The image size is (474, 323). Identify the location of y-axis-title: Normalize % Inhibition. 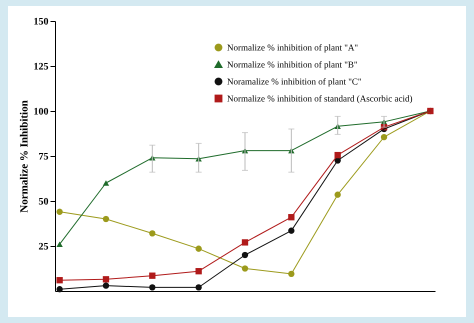
(24, 156).